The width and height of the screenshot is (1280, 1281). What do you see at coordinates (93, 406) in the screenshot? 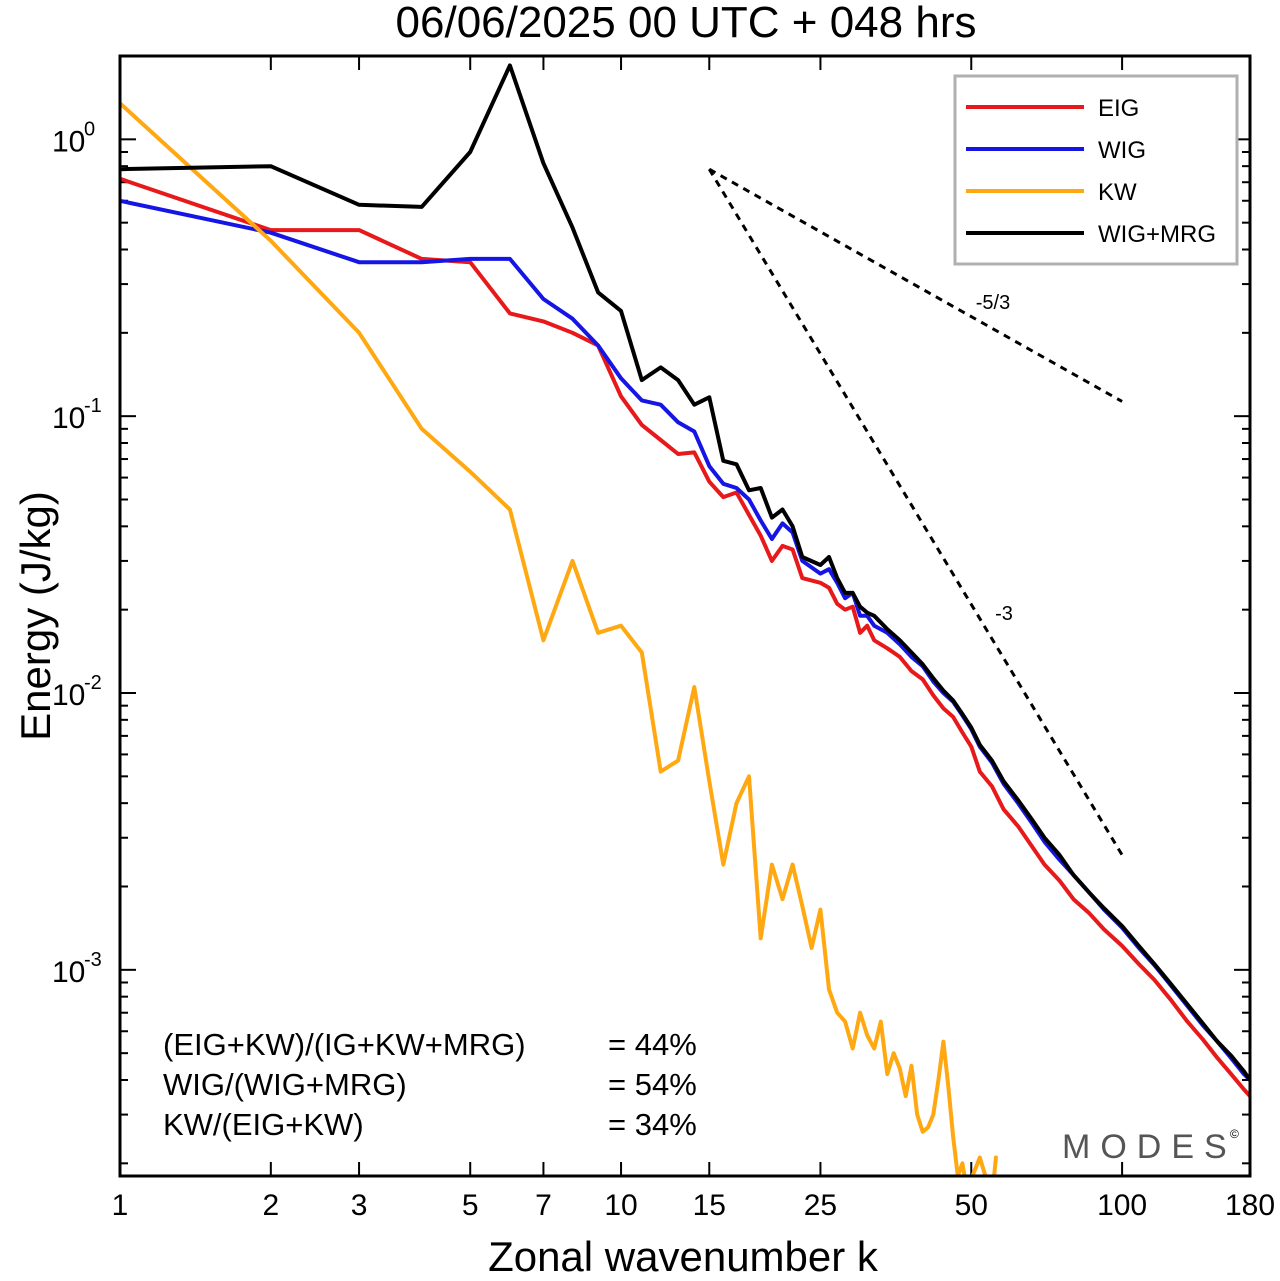
I see `y-tick-exponent: -1` at bounding box center [93, 406].